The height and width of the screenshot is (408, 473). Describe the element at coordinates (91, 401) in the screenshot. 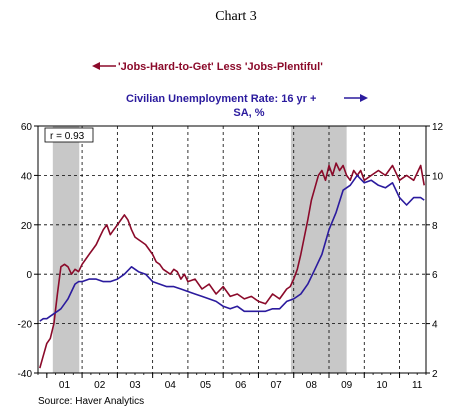

I see `source-note: Source: Haver Analytics` at that location.